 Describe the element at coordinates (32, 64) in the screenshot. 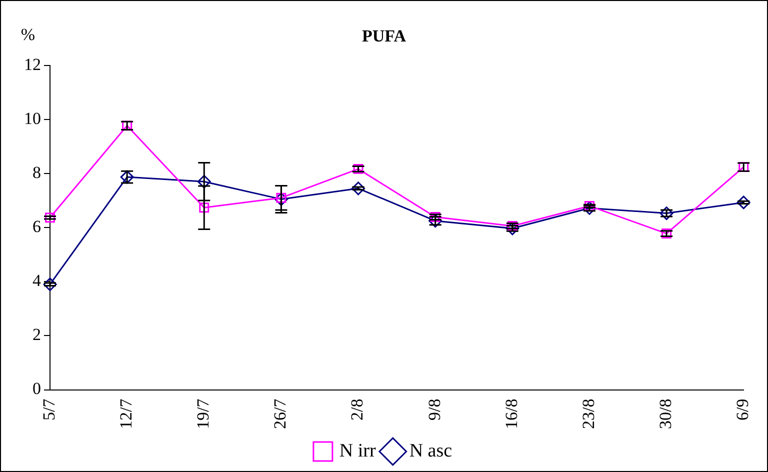

I see `y-tick-label: 12` at that location.